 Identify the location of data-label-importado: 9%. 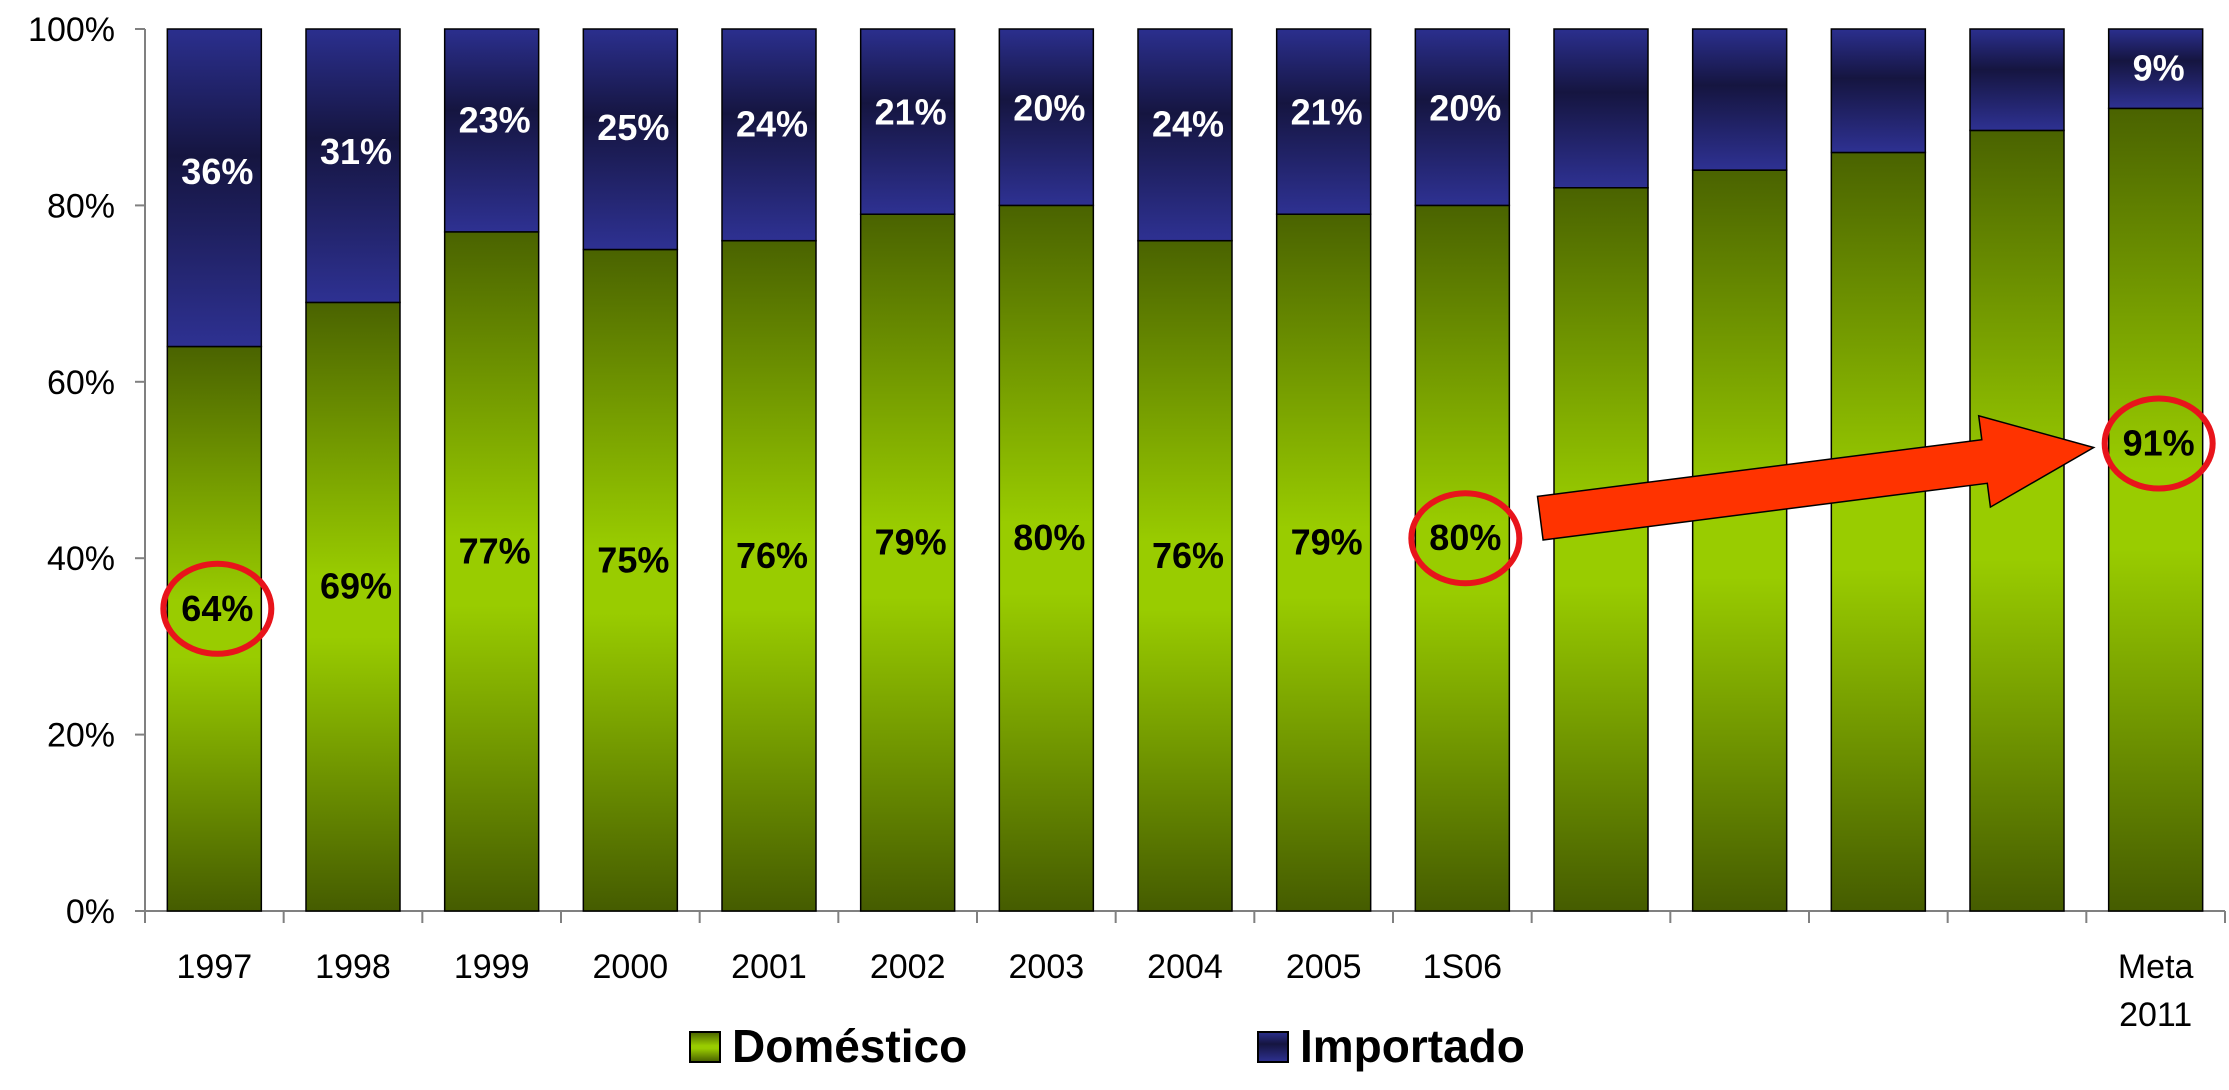
(2159, 68).